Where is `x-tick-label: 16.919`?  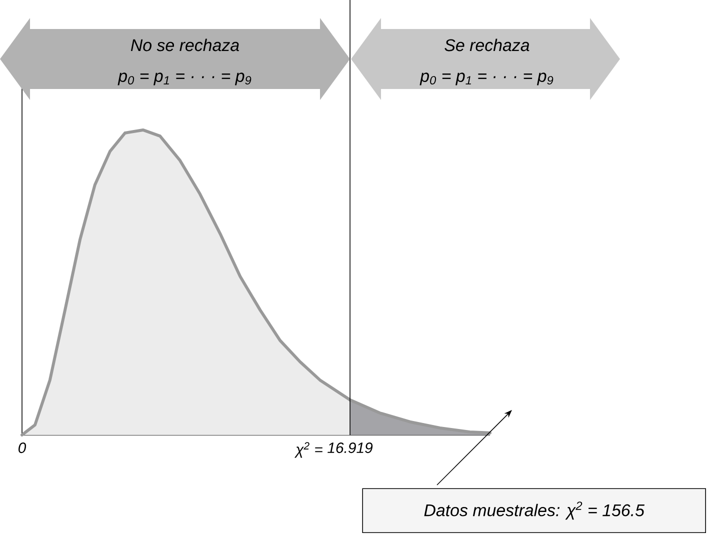
x-tick-label: 16.919 is located at coordinates (350, 448).